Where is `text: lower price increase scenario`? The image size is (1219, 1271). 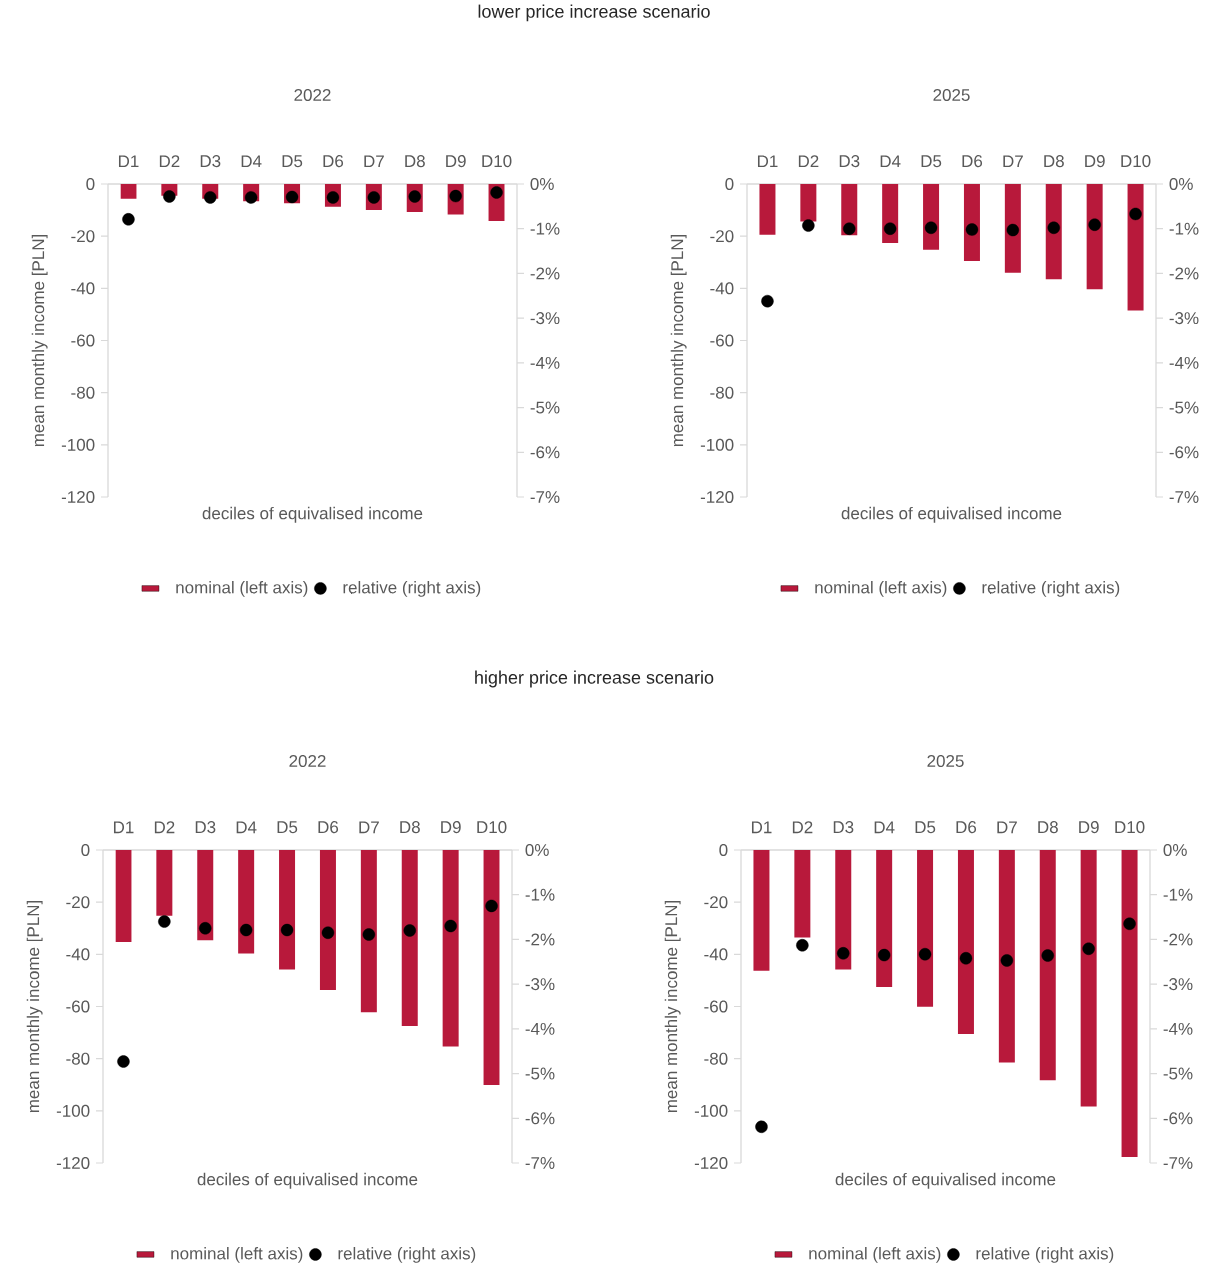 text: lower price increase scenario is located at coordinates (594, 13).